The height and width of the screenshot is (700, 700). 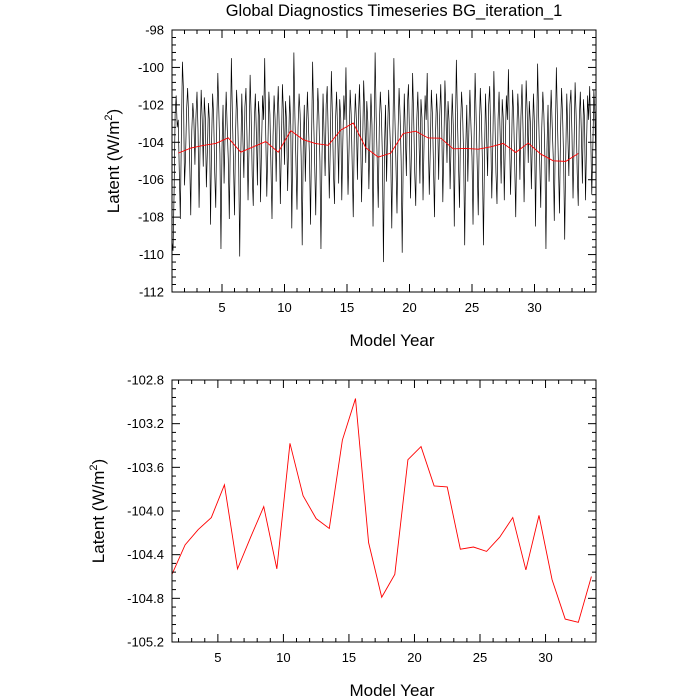 What do you see at coordinates (145, 598) in the screenshot?
I see `bottom-panel-y-tick-label: -104.8` at bounding box center [145, 598].